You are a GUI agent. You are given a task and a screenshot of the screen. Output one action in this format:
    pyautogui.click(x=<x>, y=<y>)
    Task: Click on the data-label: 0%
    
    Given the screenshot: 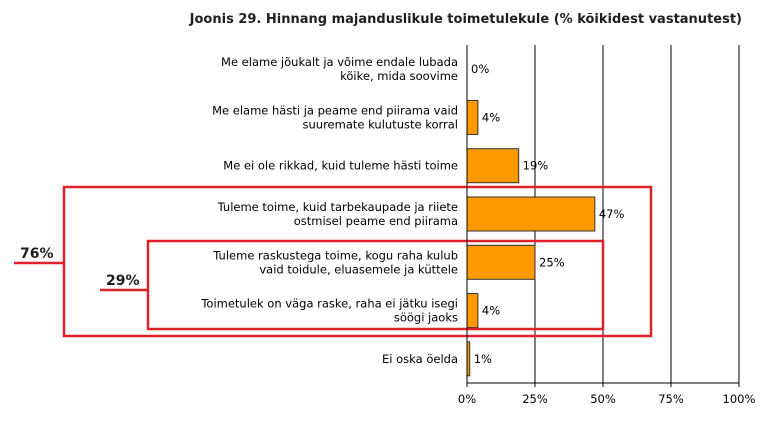 What is the action you would take?
    pyautogui.click(x=480, y=69)
    